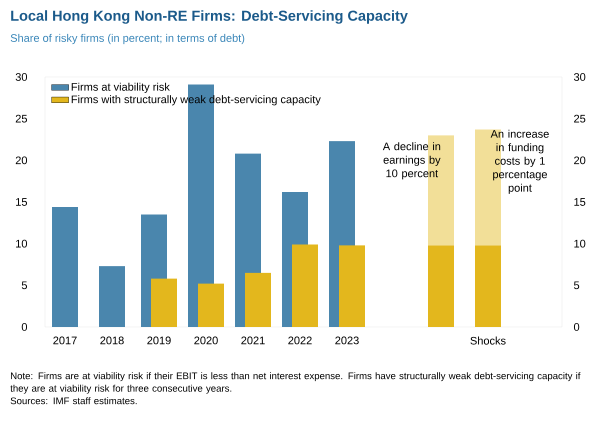  I want to click on x-tick-label: 2022, so click(300, 340).